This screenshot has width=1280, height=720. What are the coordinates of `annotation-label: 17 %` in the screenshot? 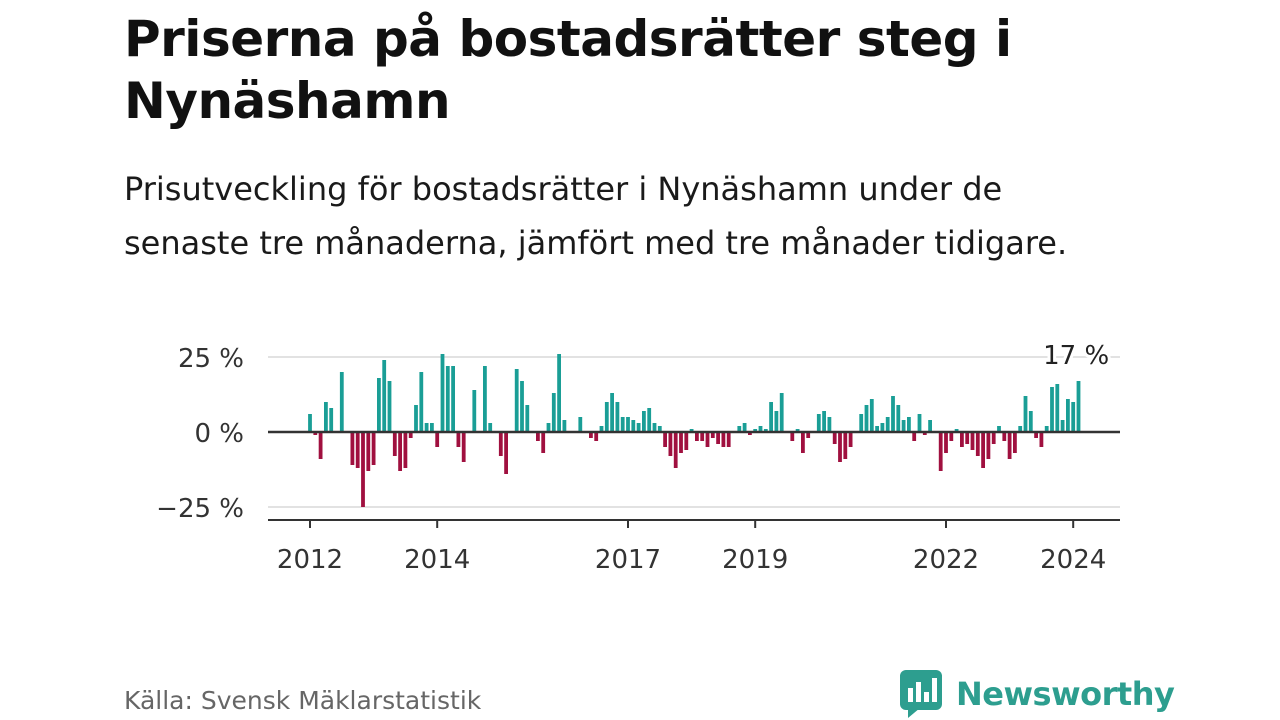 It's located at (1076, 356).